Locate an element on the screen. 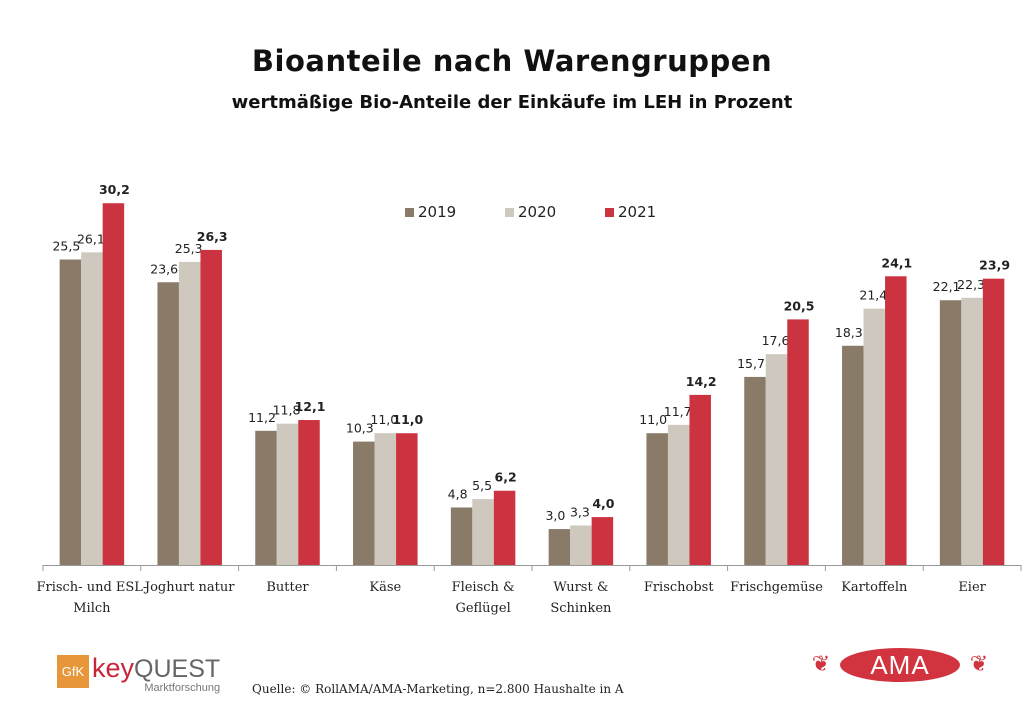 The width and height of the screenshot is (1024, 707). category-label: Milch is located at coordinates (92, 608).